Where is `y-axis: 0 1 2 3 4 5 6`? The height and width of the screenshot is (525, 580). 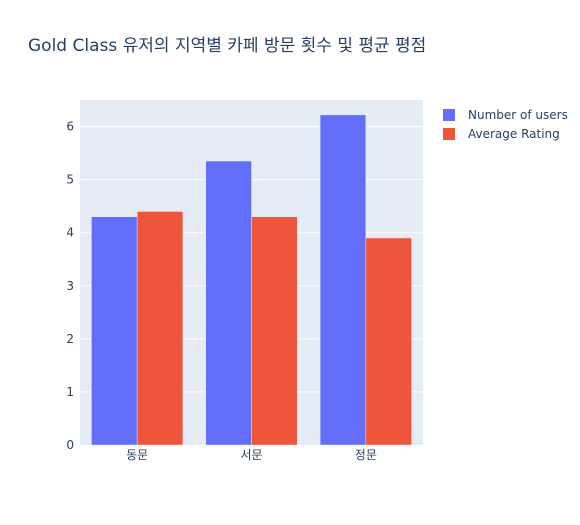
y-axis: 0 1 2 3 4 5 6 is located at coordinates (70, 286).